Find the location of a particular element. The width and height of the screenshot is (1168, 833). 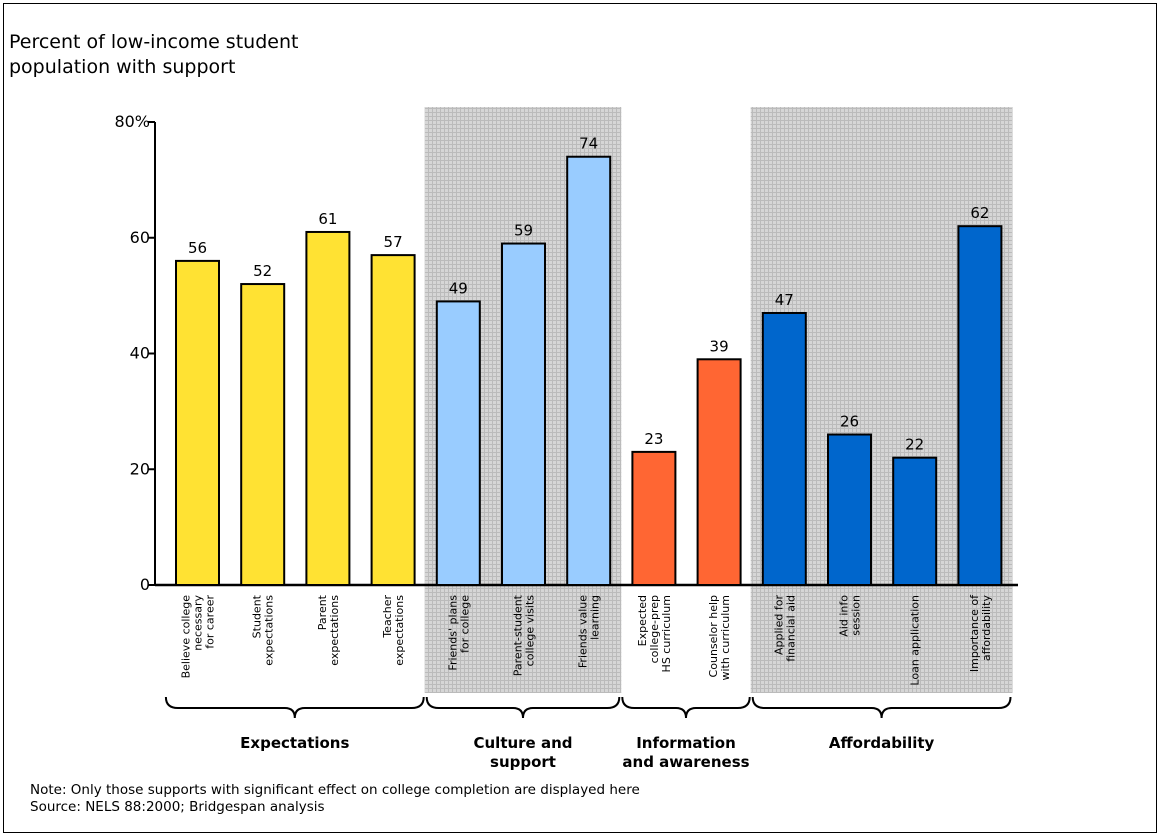

x-tick-label-line: Counselor help is located at coordinates (713, 636).